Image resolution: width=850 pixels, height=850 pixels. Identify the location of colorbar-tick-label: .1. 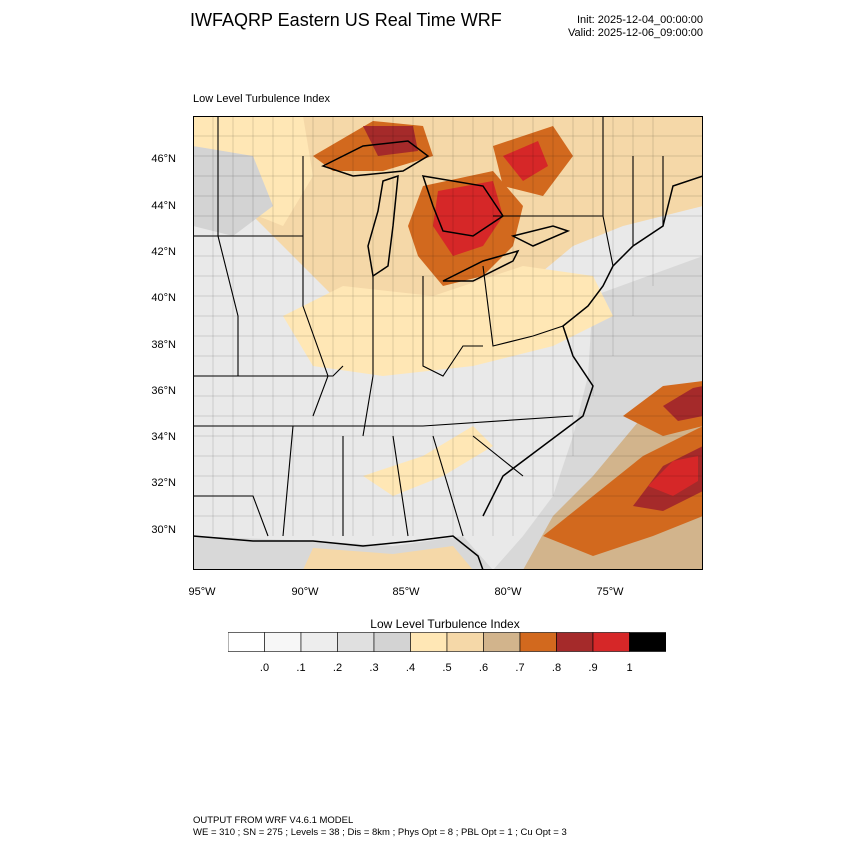
(301, 668).